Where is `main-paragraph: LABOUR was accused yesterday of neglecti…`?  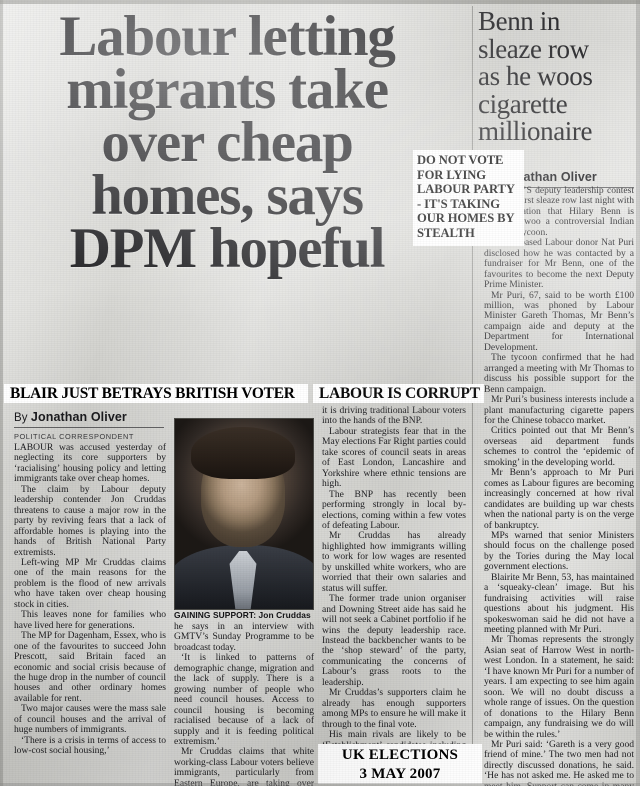
main-paragraph: LABOUR was accused yesterday of neglecti… is located at coordinates (90, 463).